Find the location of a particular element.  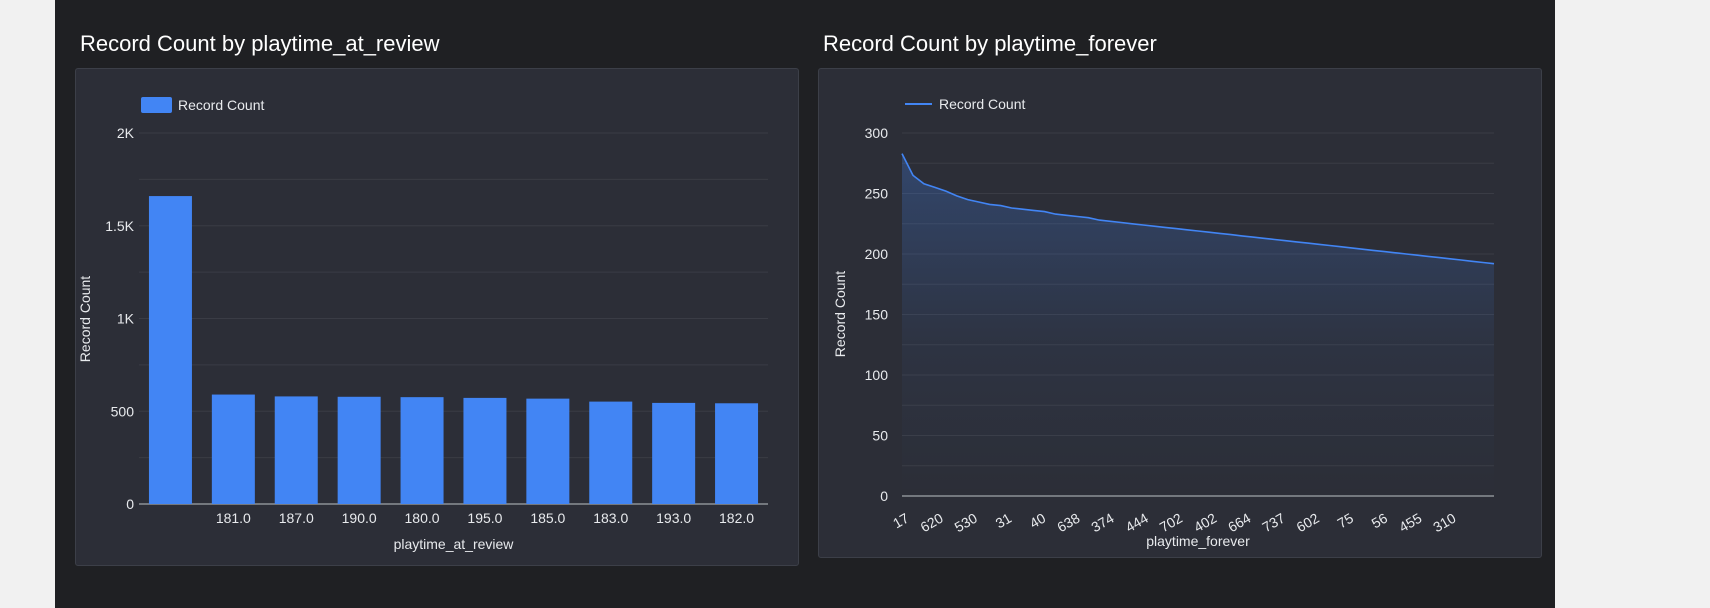

x-tick-label: 402 is located at coordinates (1205, 523).